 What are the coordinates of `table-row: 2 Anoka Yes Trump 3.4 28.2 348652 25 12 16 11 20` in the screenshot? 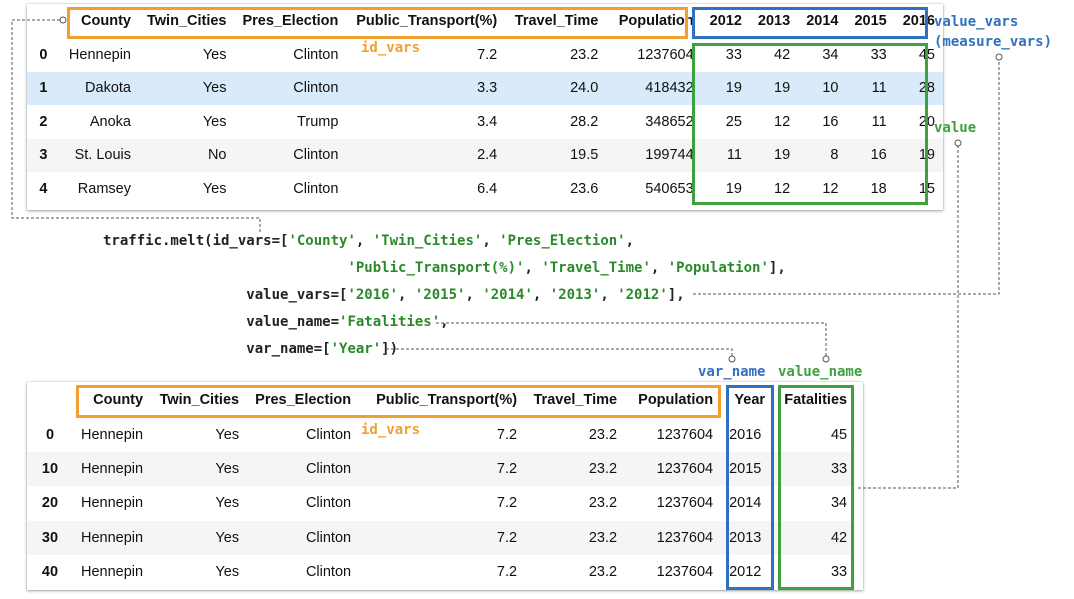 It's located at (485, 122).